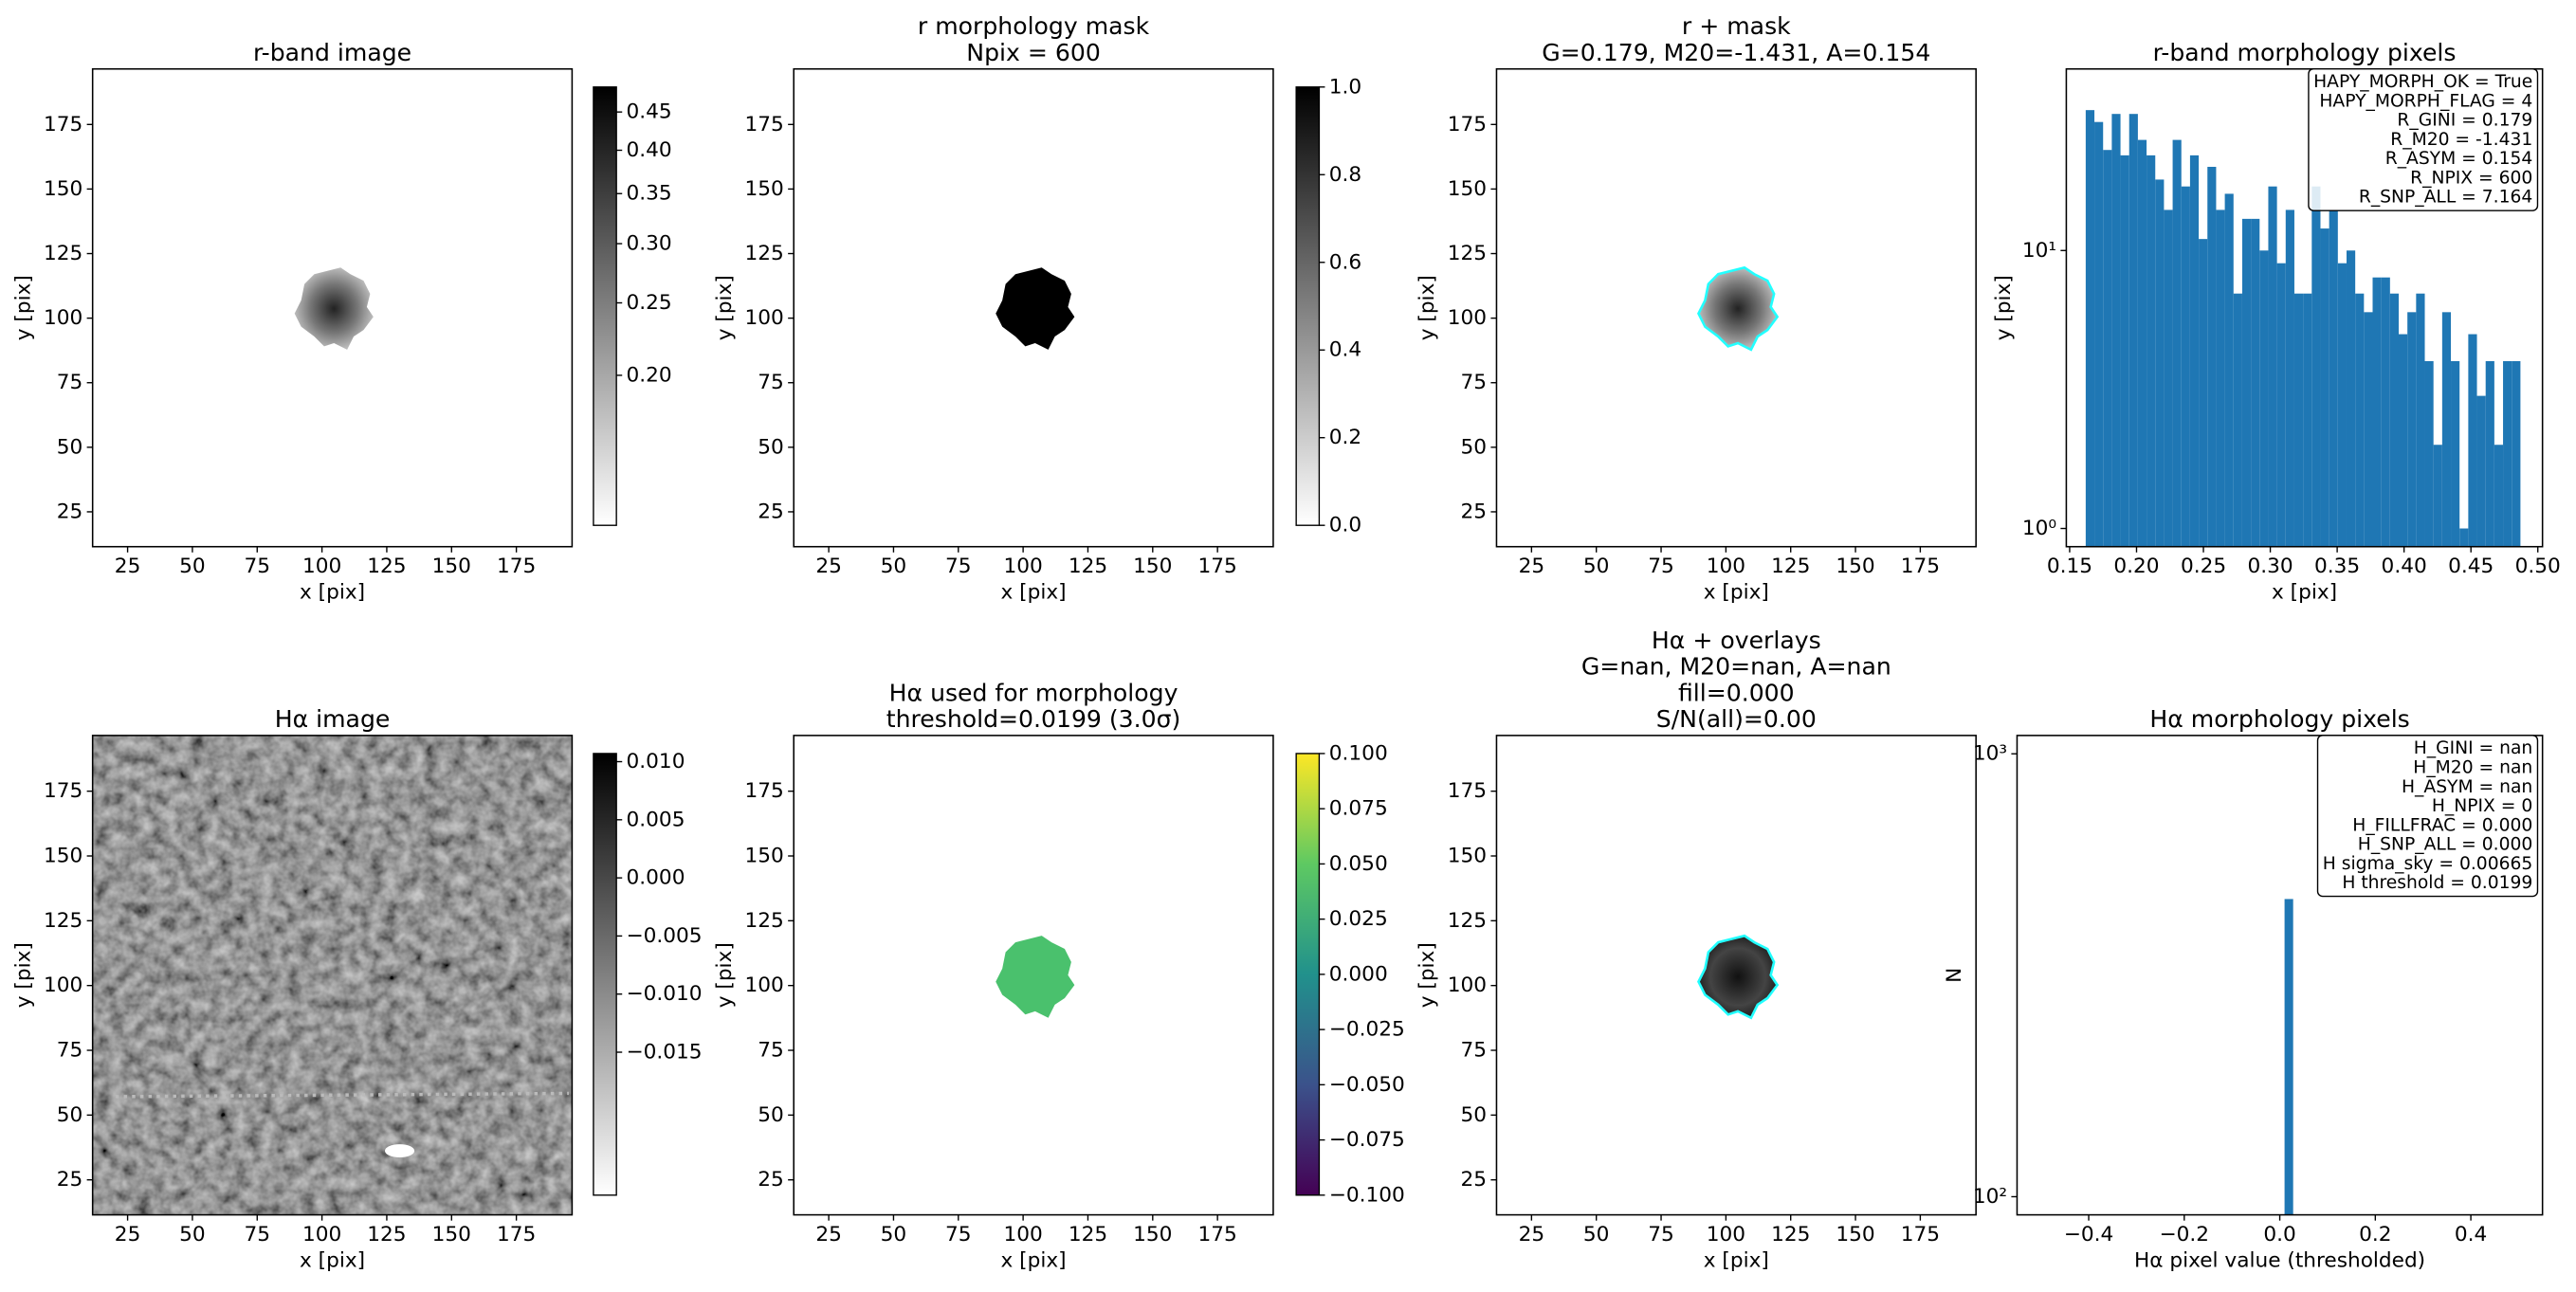  Describe the element at coordinates (2422, 82) in the screenshot. I see `stats-line: HAPY_MORPH_OK = True` at that location.